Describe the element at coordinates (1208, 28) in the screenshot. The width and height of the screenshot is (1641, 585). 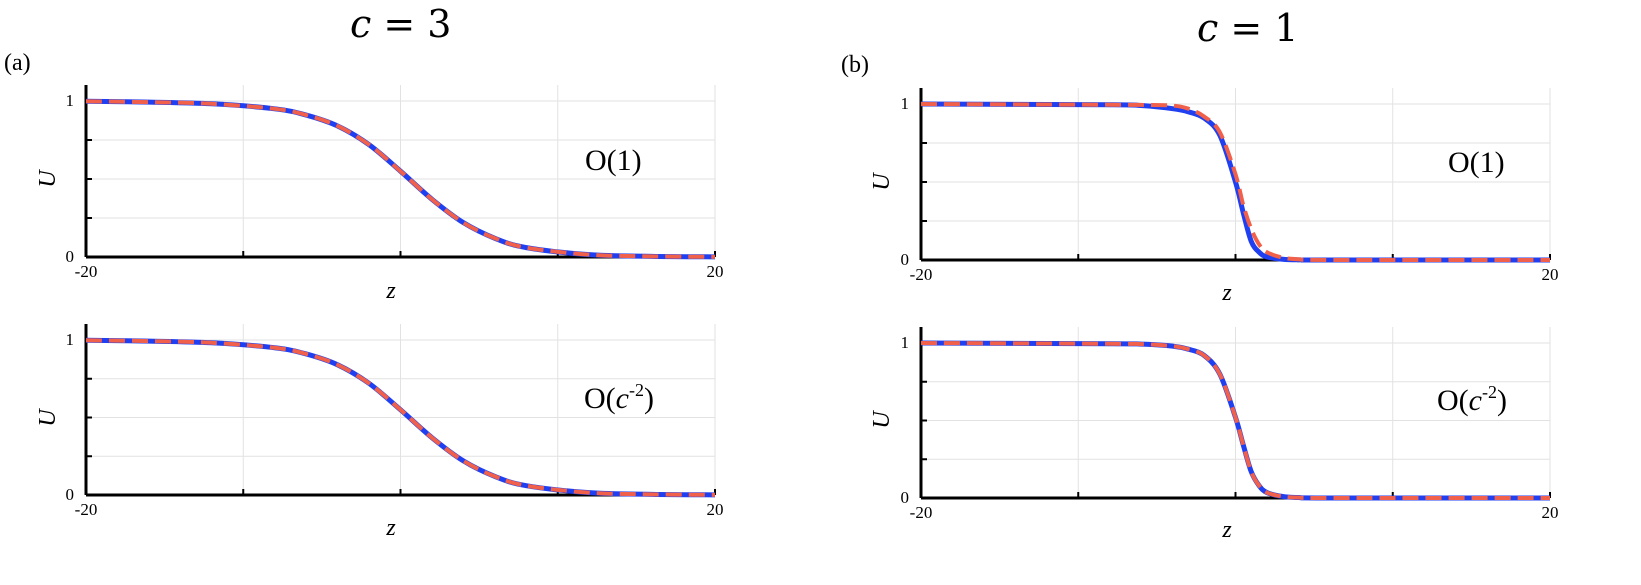
I see `column-title-b-var: c` at that location.